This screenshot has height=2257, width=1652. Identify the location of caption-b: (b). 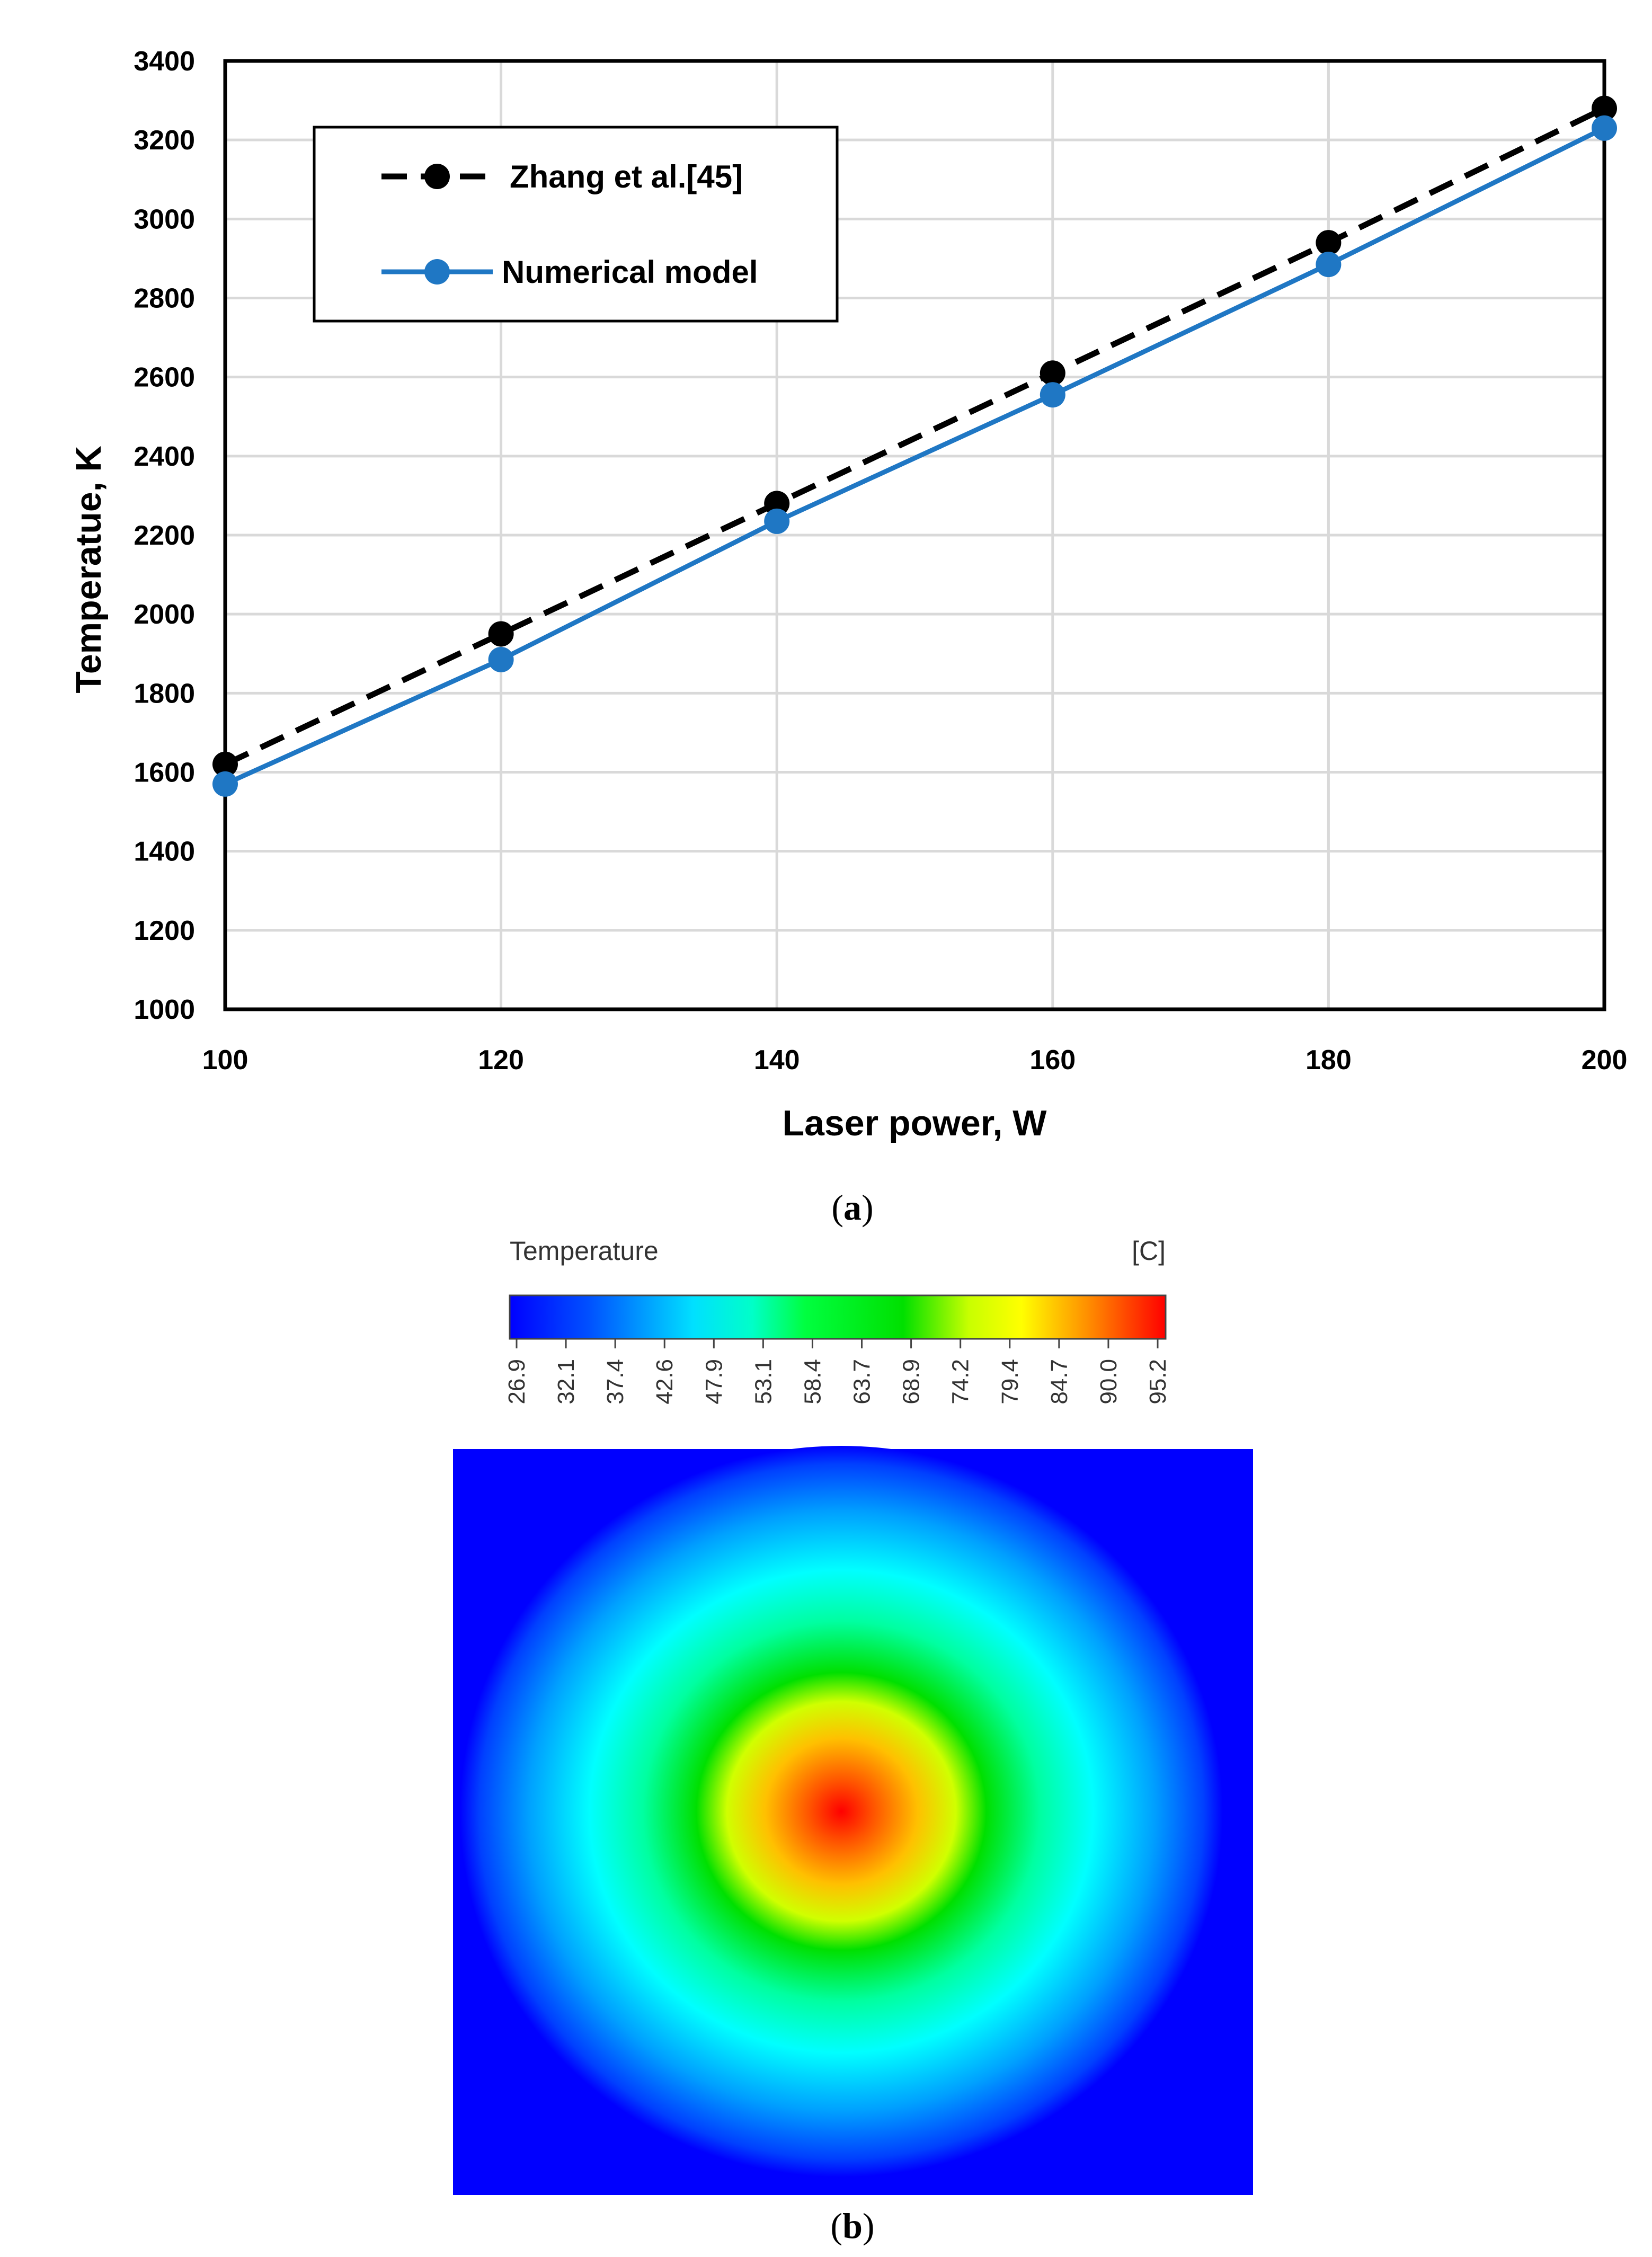
(852, 2226).